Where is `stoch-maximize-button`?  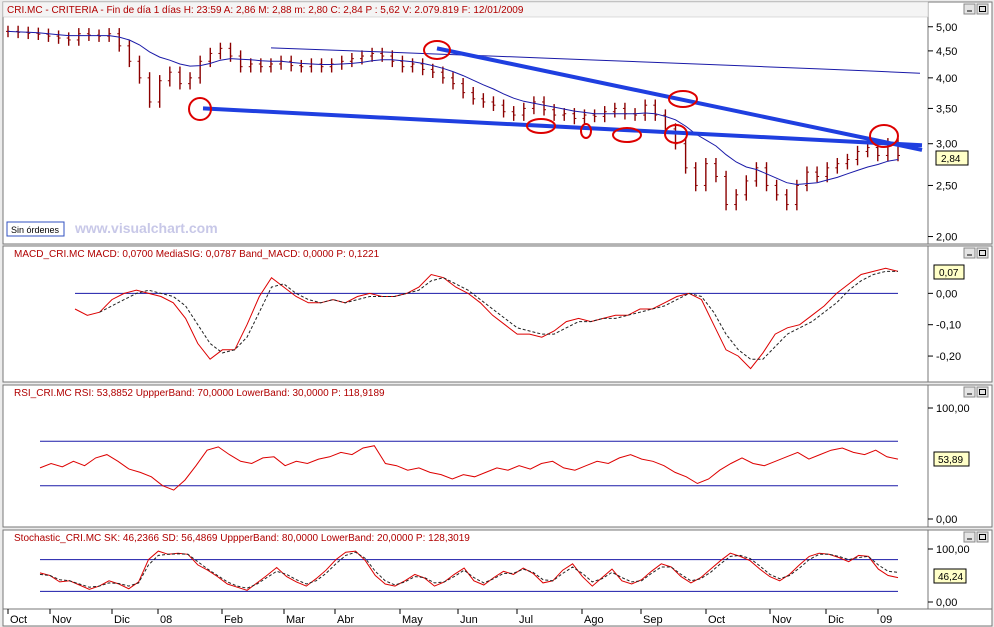
stoch-maximize-button is located at coordinates (982, 537).